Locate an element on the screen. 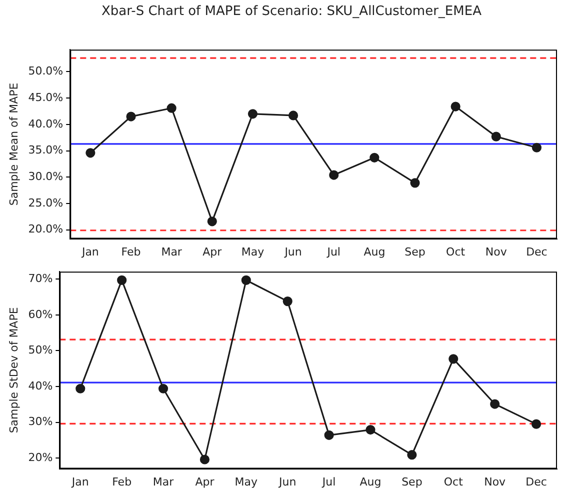 This screenshot has height=492, width=583. y-tick-label: 40.0% is located at coordinates (46, 123).